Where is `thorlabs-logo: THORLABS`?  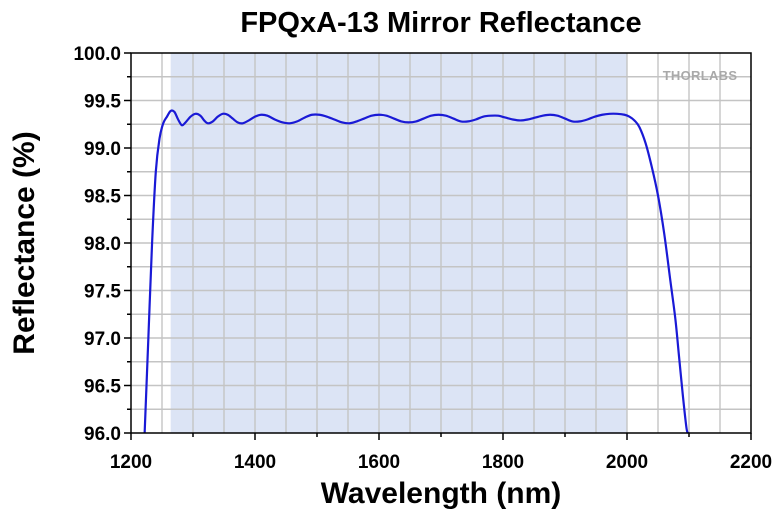
thorlabs-logo: THORLABS is located at coordinates (700, 75).